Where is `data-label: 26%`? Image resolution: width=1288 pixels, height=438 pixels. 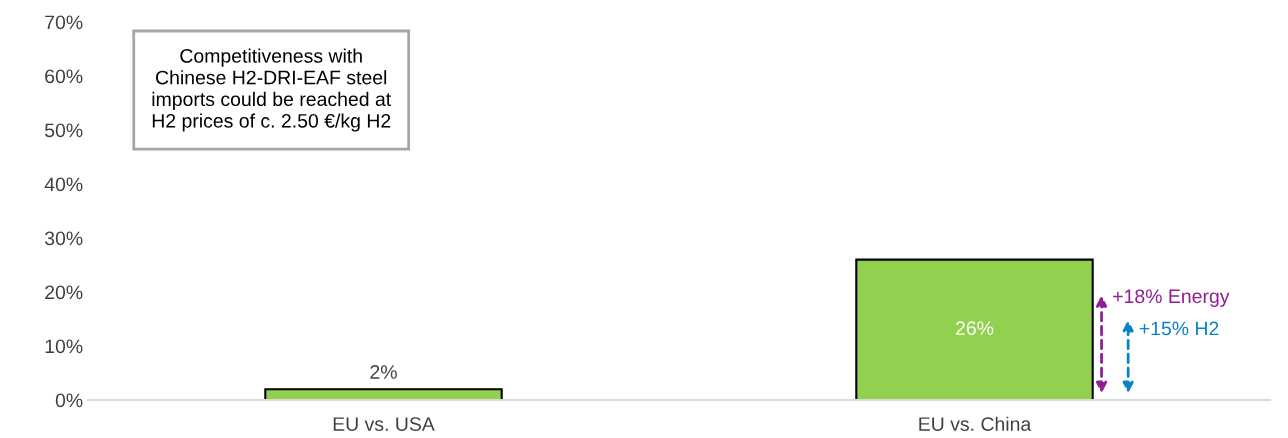 data-label: 26% is located at coordinates (975, 328).